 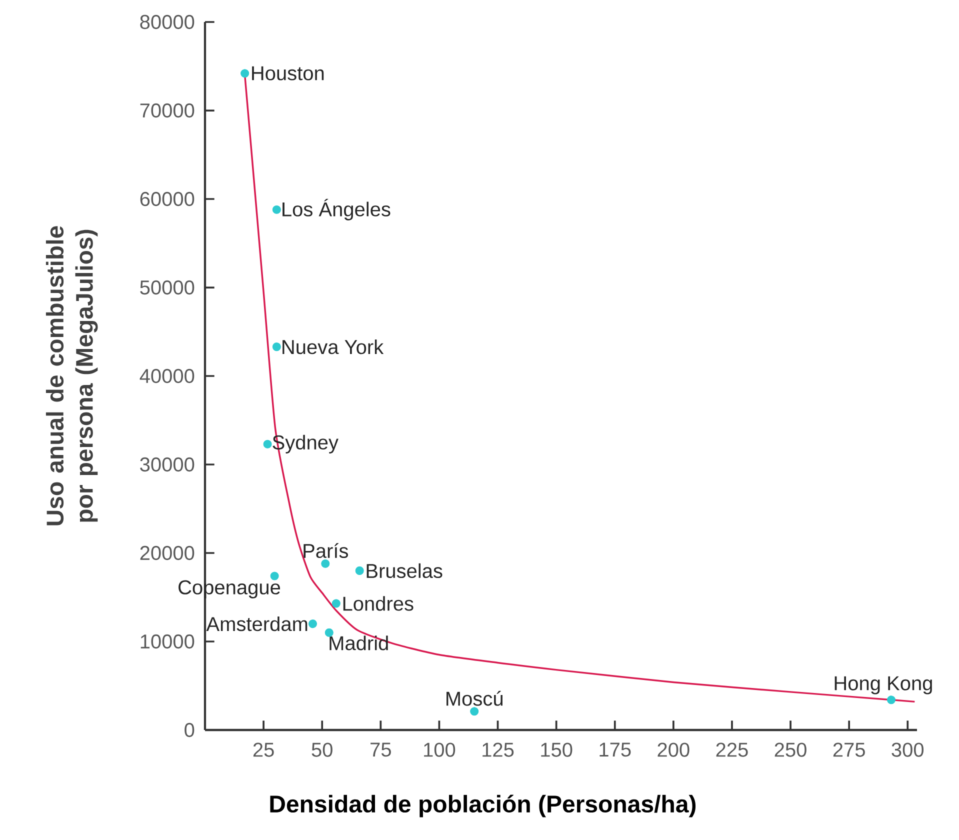 What do you see at coordinates (167, 464) in the screenshot?
I see `y-tick-label: 30000` at bounding box center [167, 464].